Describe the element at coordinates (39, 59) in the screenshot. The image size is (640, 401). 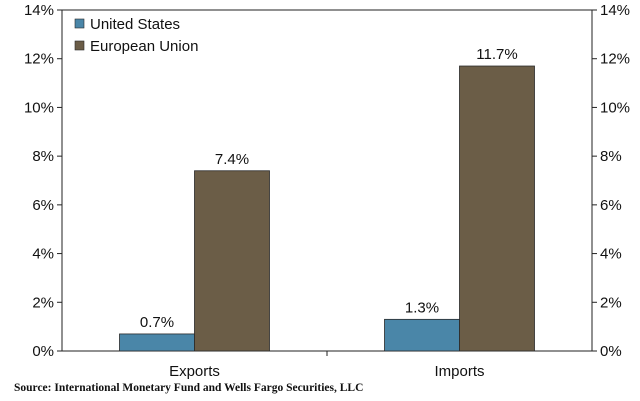
I see `y-tick-label-left: 12%` at that location.